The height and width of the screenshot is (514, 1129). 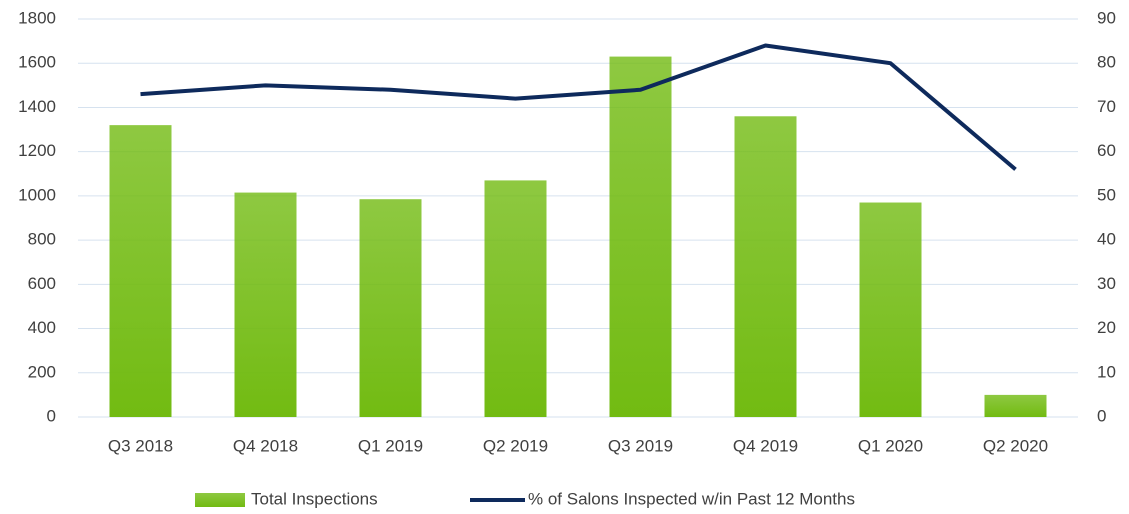 I want to click on x-tick-label: Q2 2019, so click(x=515, y=445).